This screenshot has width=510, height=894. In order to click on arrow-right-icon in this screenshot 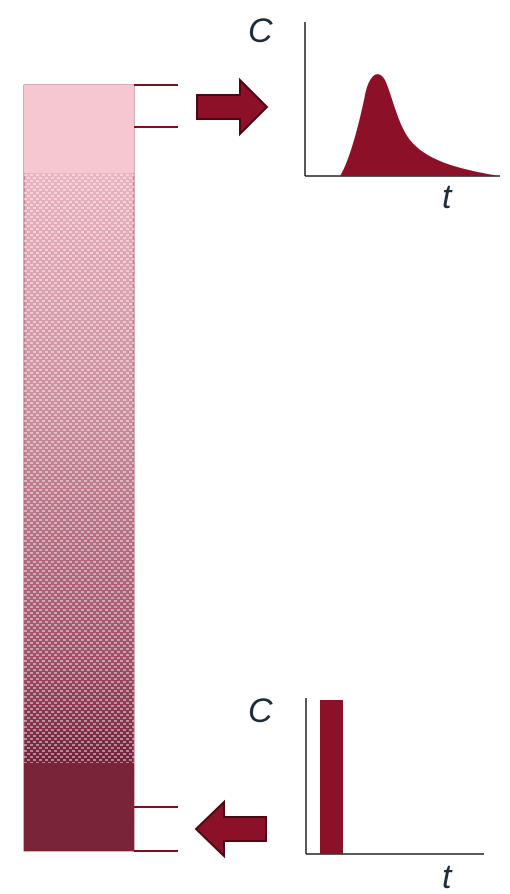, I will do `click(232, 107)`.